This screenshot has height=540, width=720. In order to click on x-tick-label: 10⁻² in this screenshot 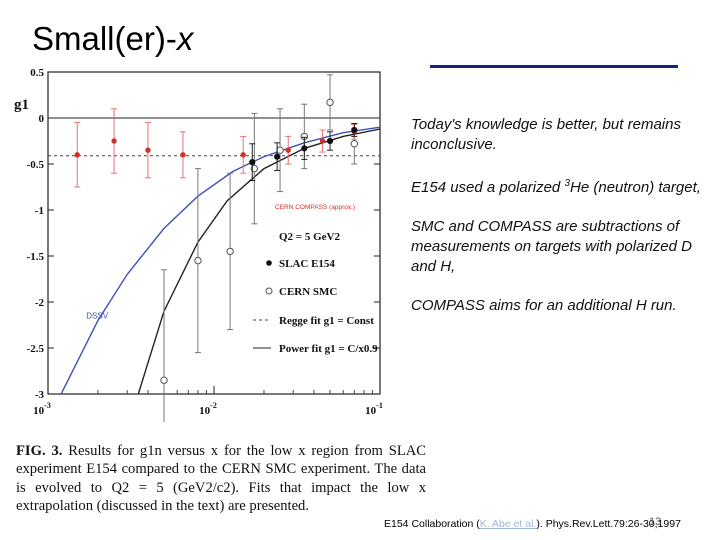, I will do `click(208, 409)`.